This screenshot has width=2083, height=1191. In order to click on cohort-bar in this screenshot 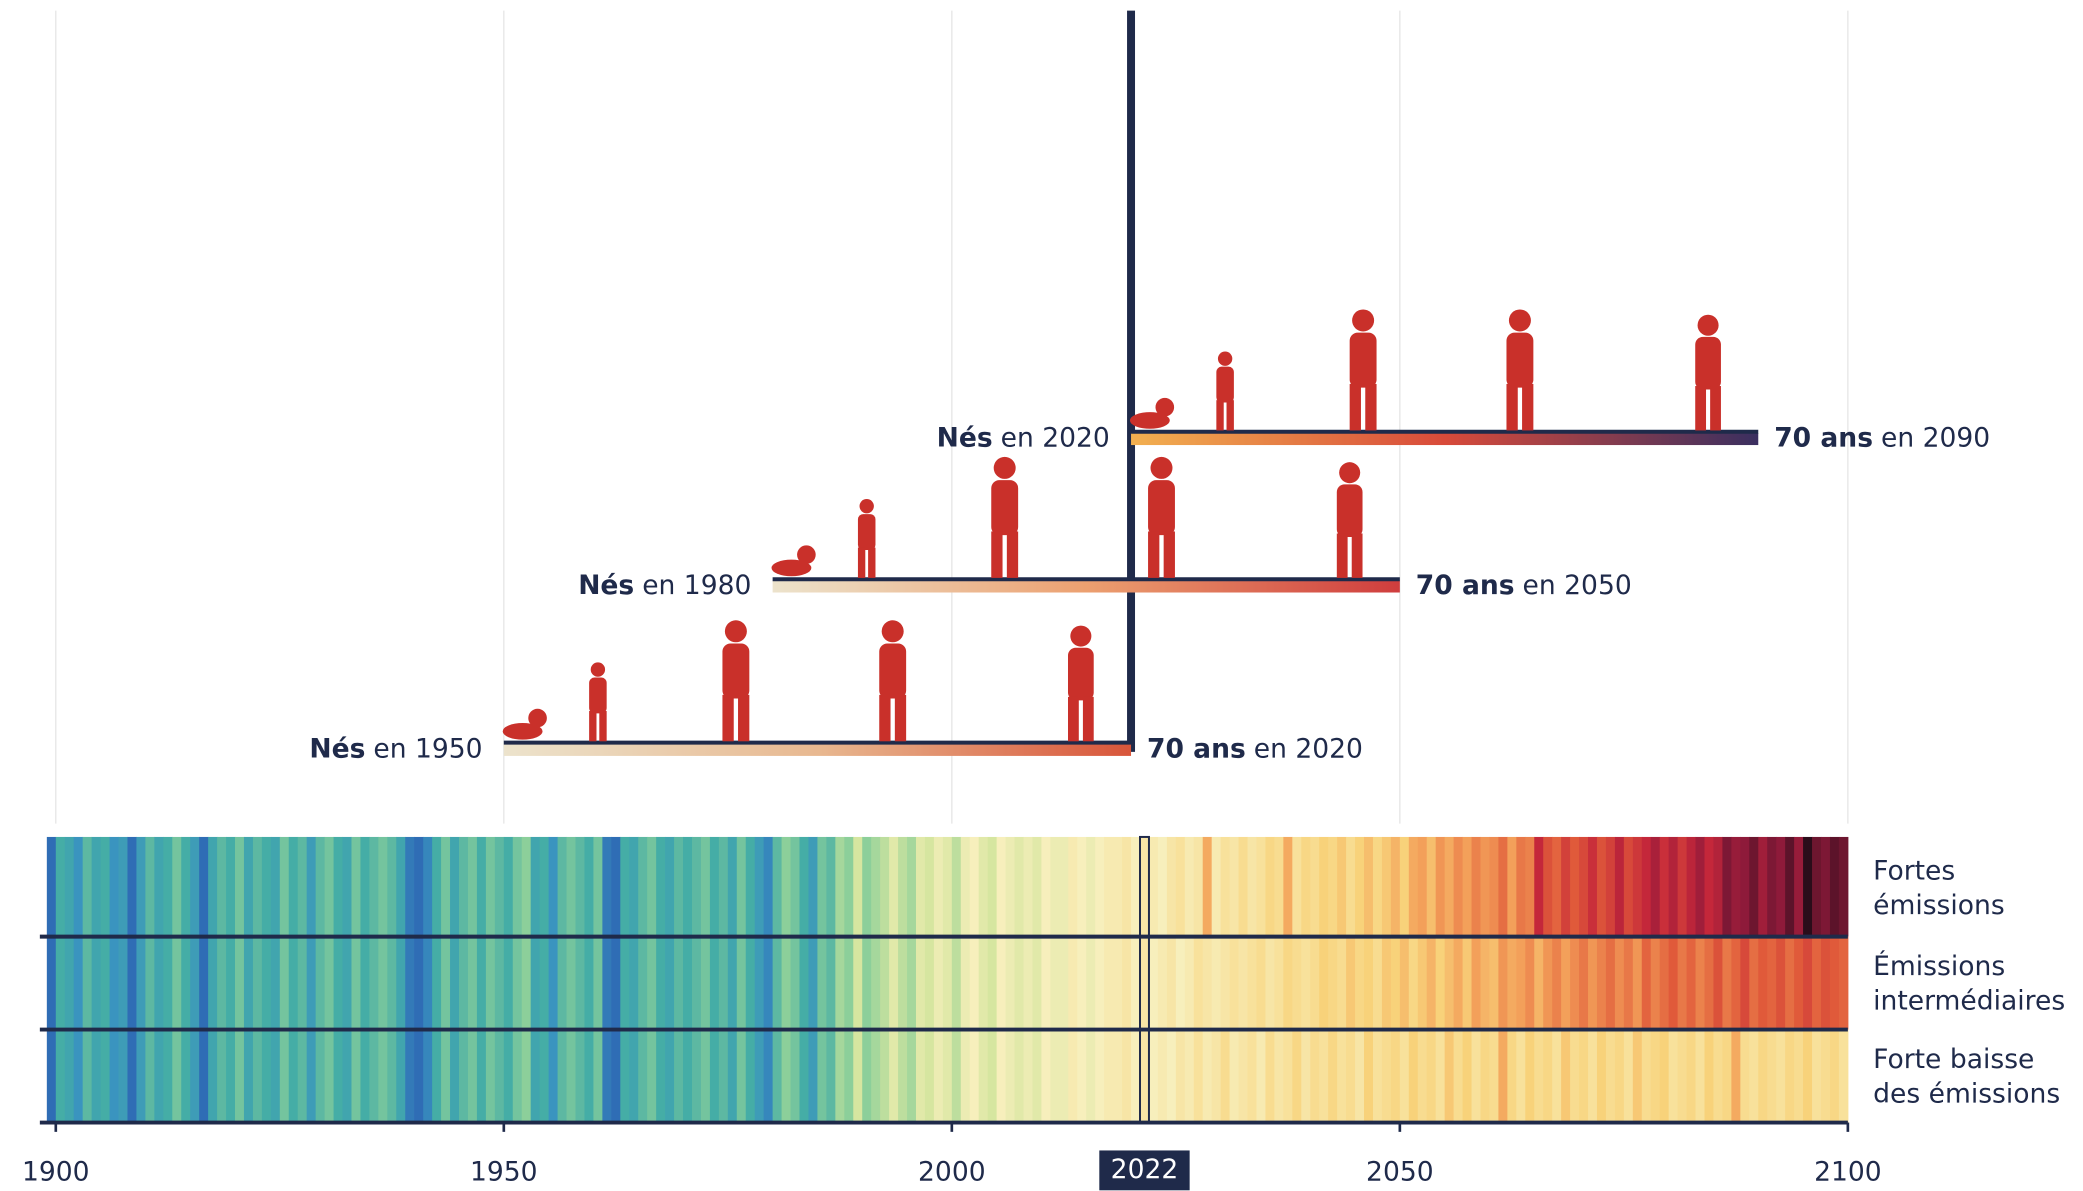, I will do `click(1445, 439)`.